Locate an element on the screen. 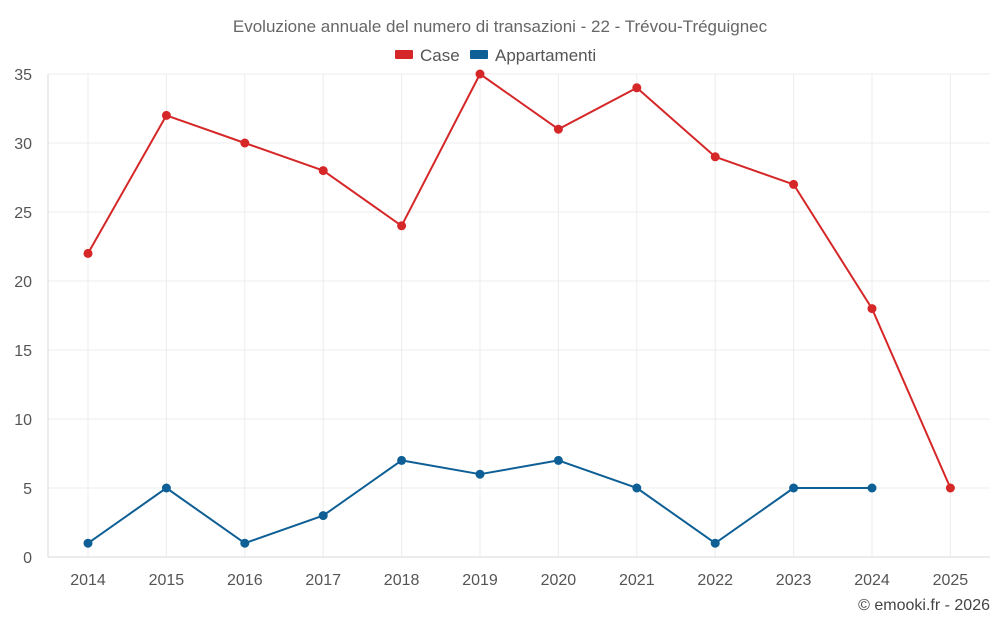 Image resolution: width=1000 pixels, height=625 pixels. legend-item-appartamenti: Appartamenti is located at coordinates (533, 55).